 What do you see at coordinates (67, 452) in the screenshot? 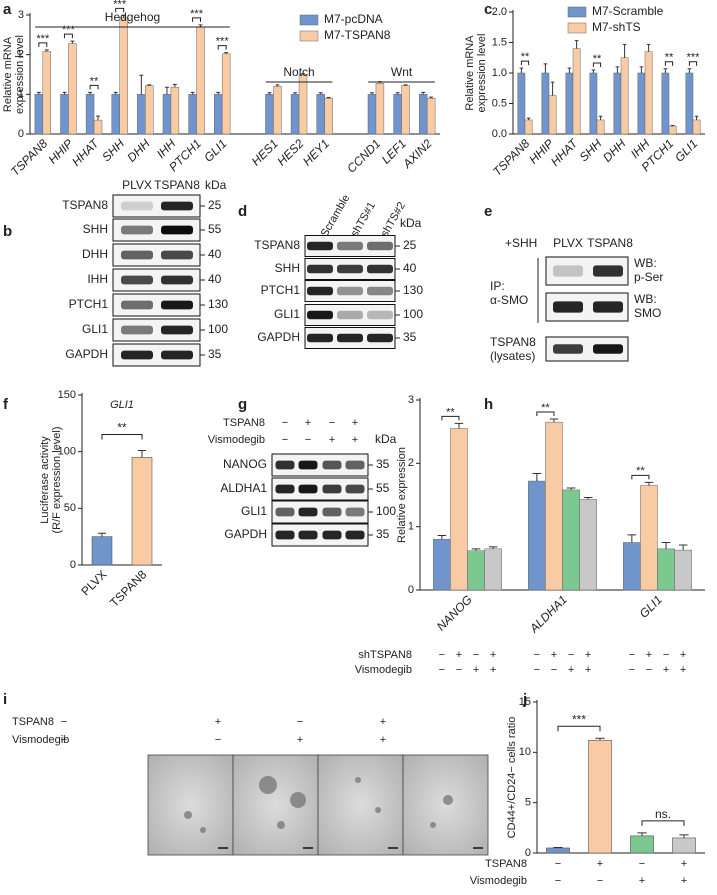
I see `y-tick-label: 100` at bounding box center [67, 452].